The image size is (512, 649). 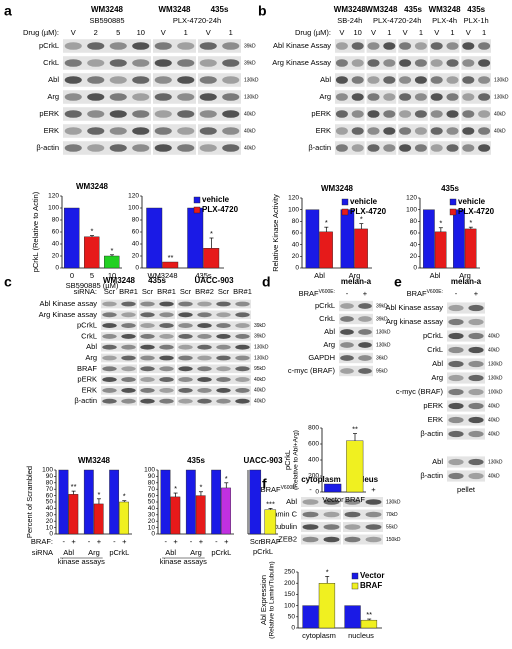 I want to click on blot-header: 435s, so click(x=220, y=9).